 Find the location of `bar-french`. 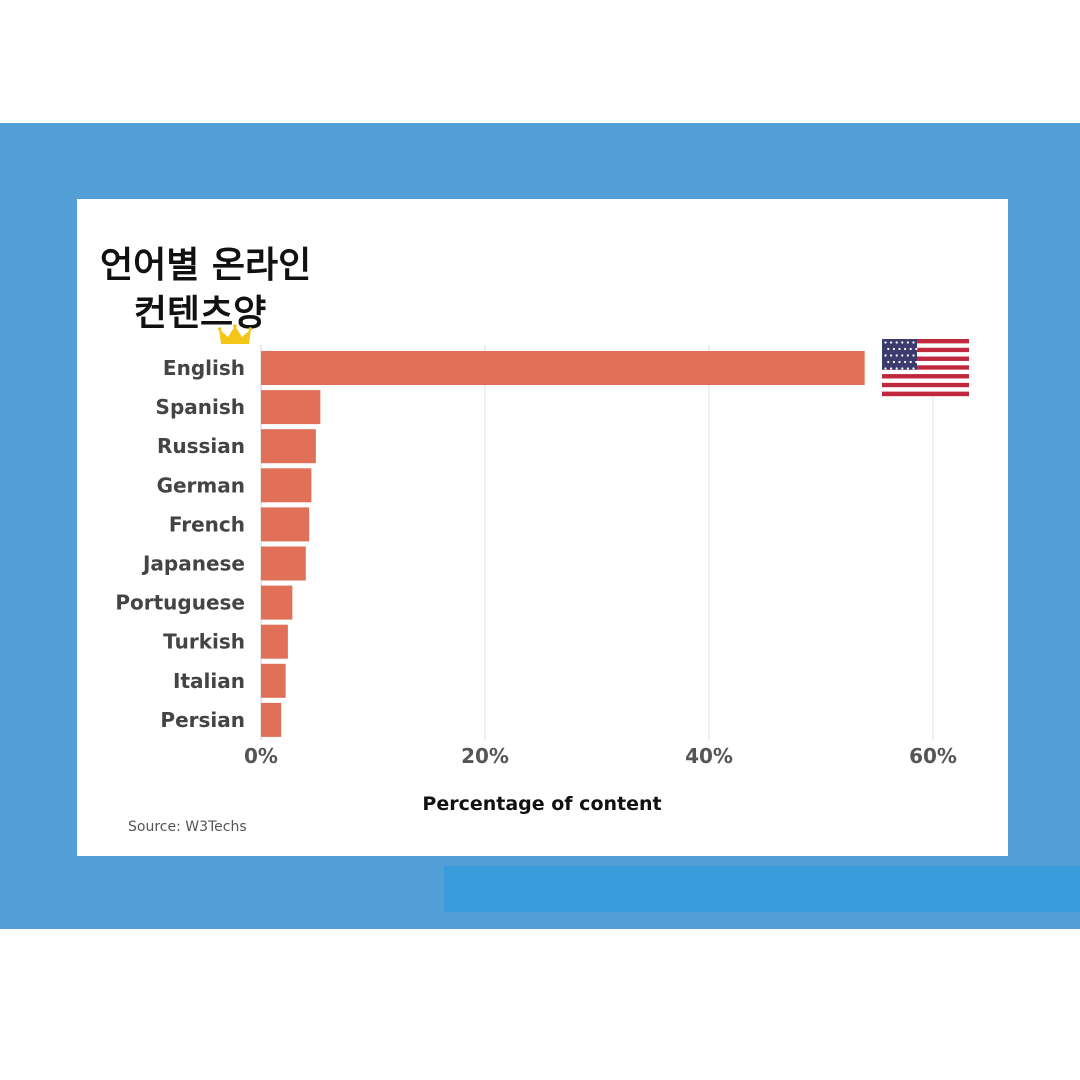

bar-french is located at coordinates (285, 524).